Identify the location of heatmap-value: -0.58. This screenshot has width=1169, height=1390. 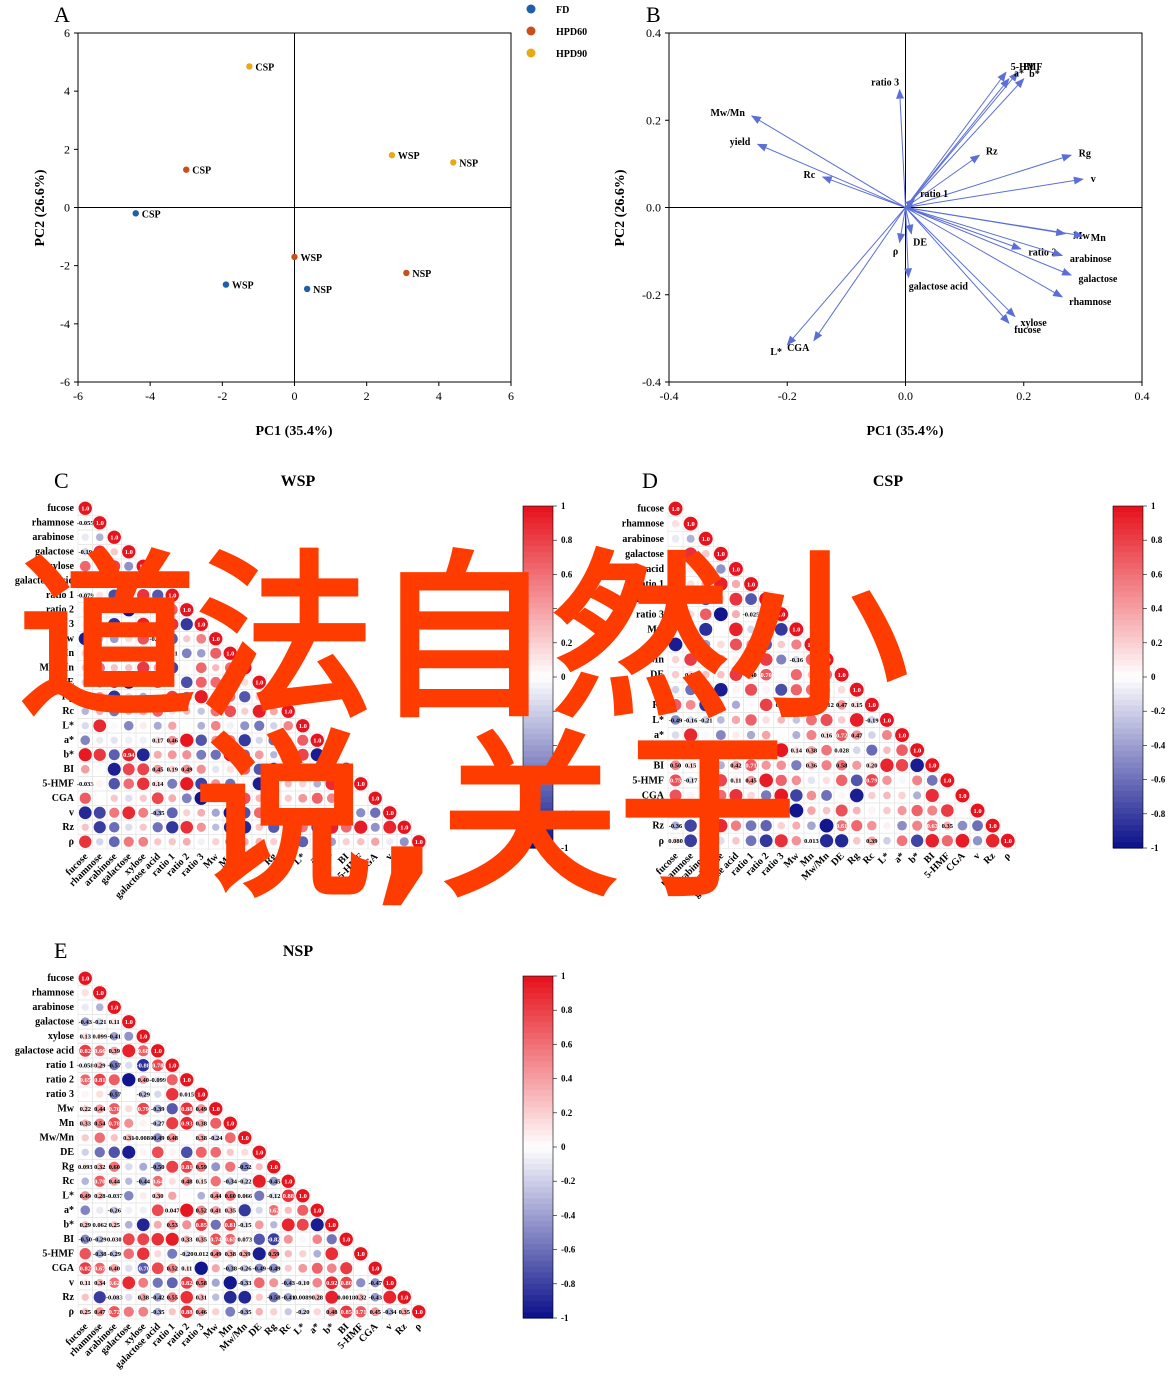
(274, 1298).